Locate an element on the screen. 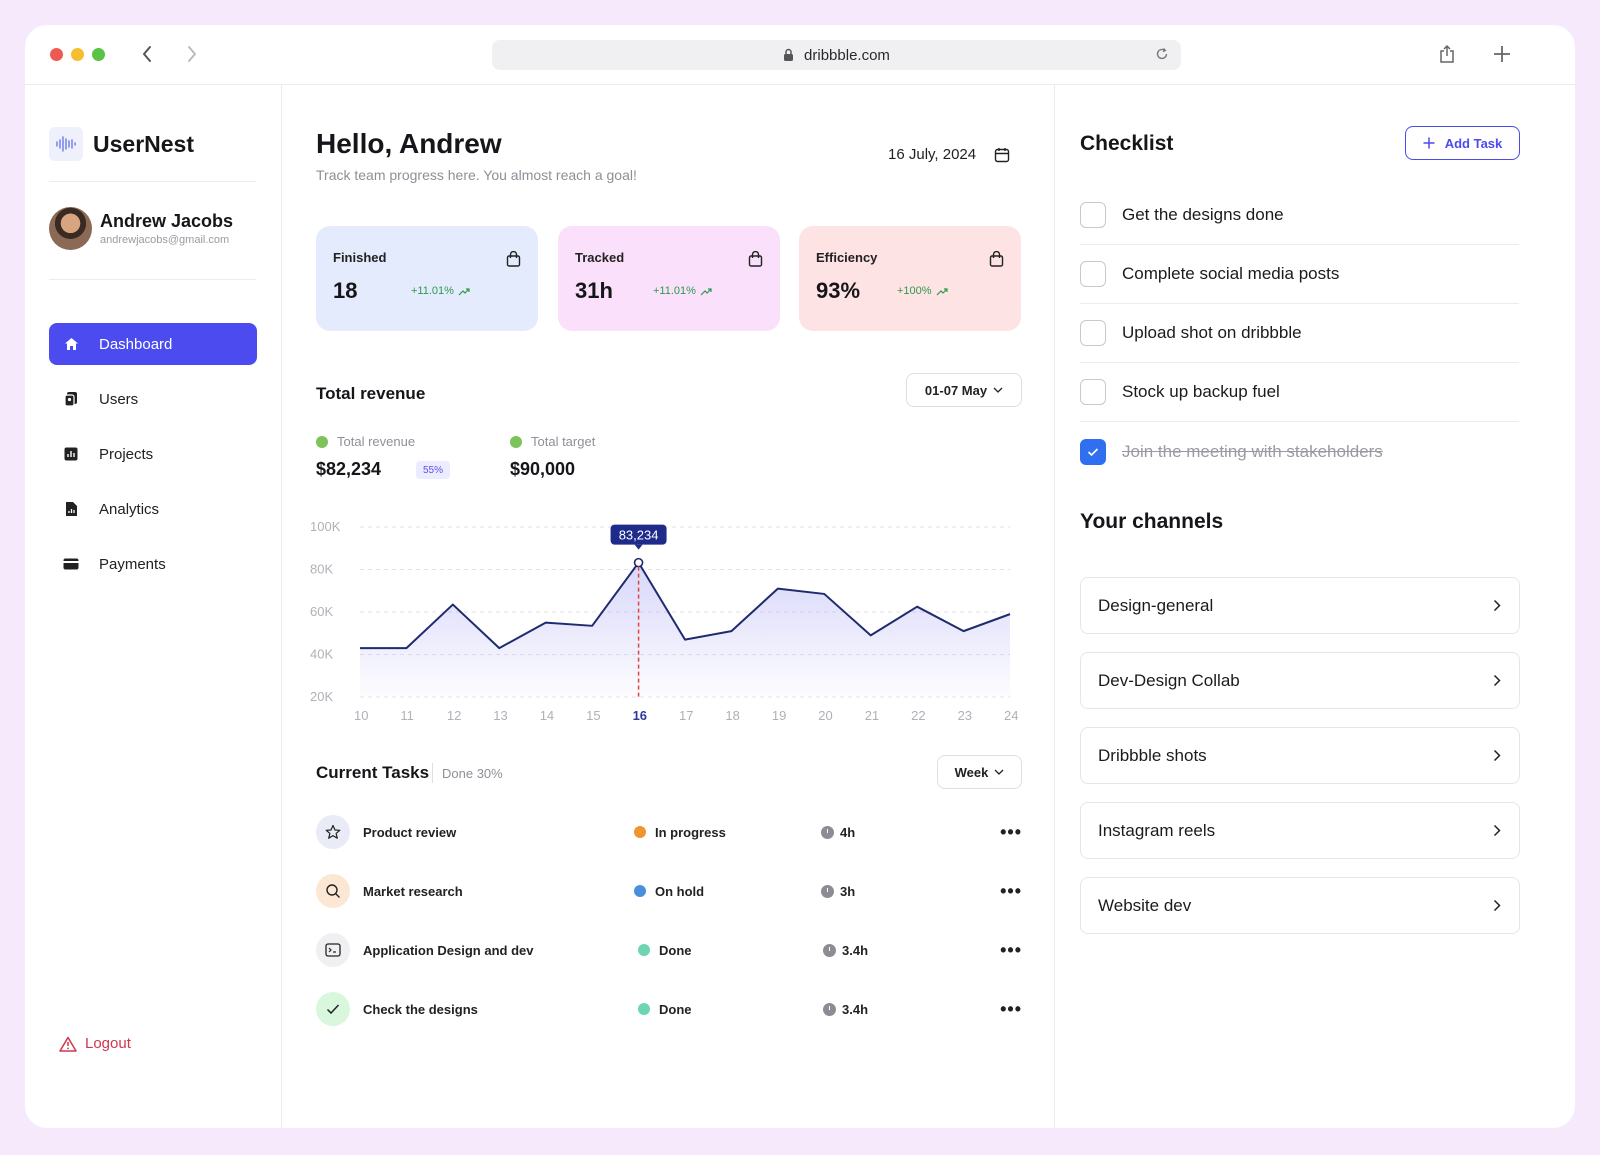 The height and width of the screenshot is (1155, 1600). time-label: 3.4h is located at coordinates (855, 950).